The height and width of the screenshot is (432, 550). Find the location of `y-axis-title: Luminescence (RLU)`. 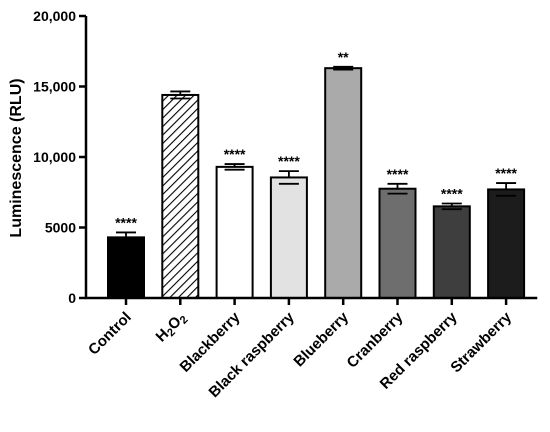

y-axis-title: Luminescence (RLU) is located at coordinates (16, 157).